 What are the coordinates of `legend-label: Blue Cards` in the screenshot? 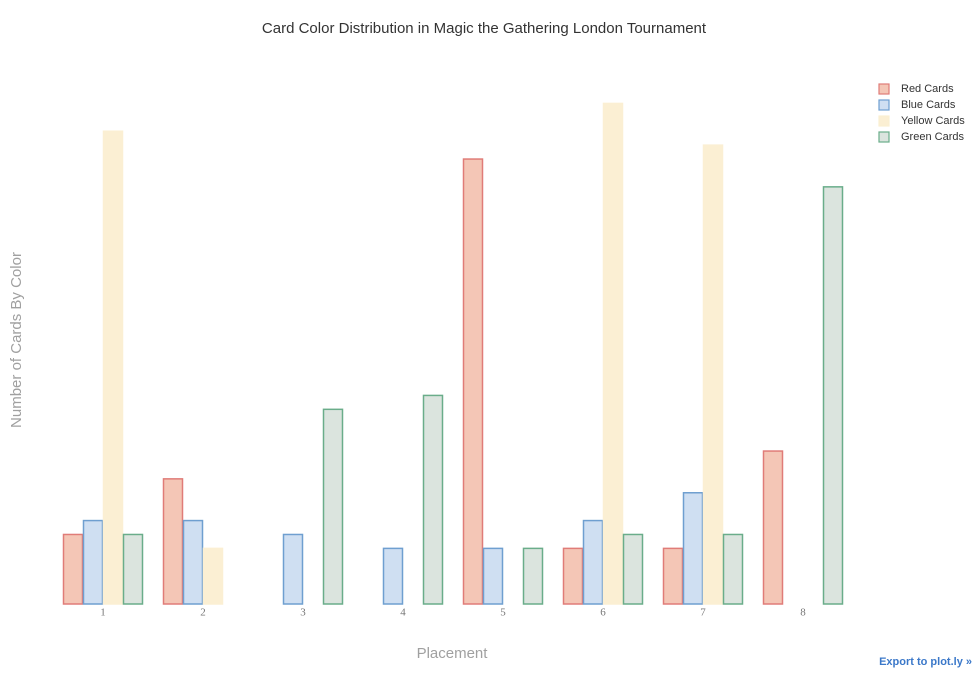 It's located at (928, 105).